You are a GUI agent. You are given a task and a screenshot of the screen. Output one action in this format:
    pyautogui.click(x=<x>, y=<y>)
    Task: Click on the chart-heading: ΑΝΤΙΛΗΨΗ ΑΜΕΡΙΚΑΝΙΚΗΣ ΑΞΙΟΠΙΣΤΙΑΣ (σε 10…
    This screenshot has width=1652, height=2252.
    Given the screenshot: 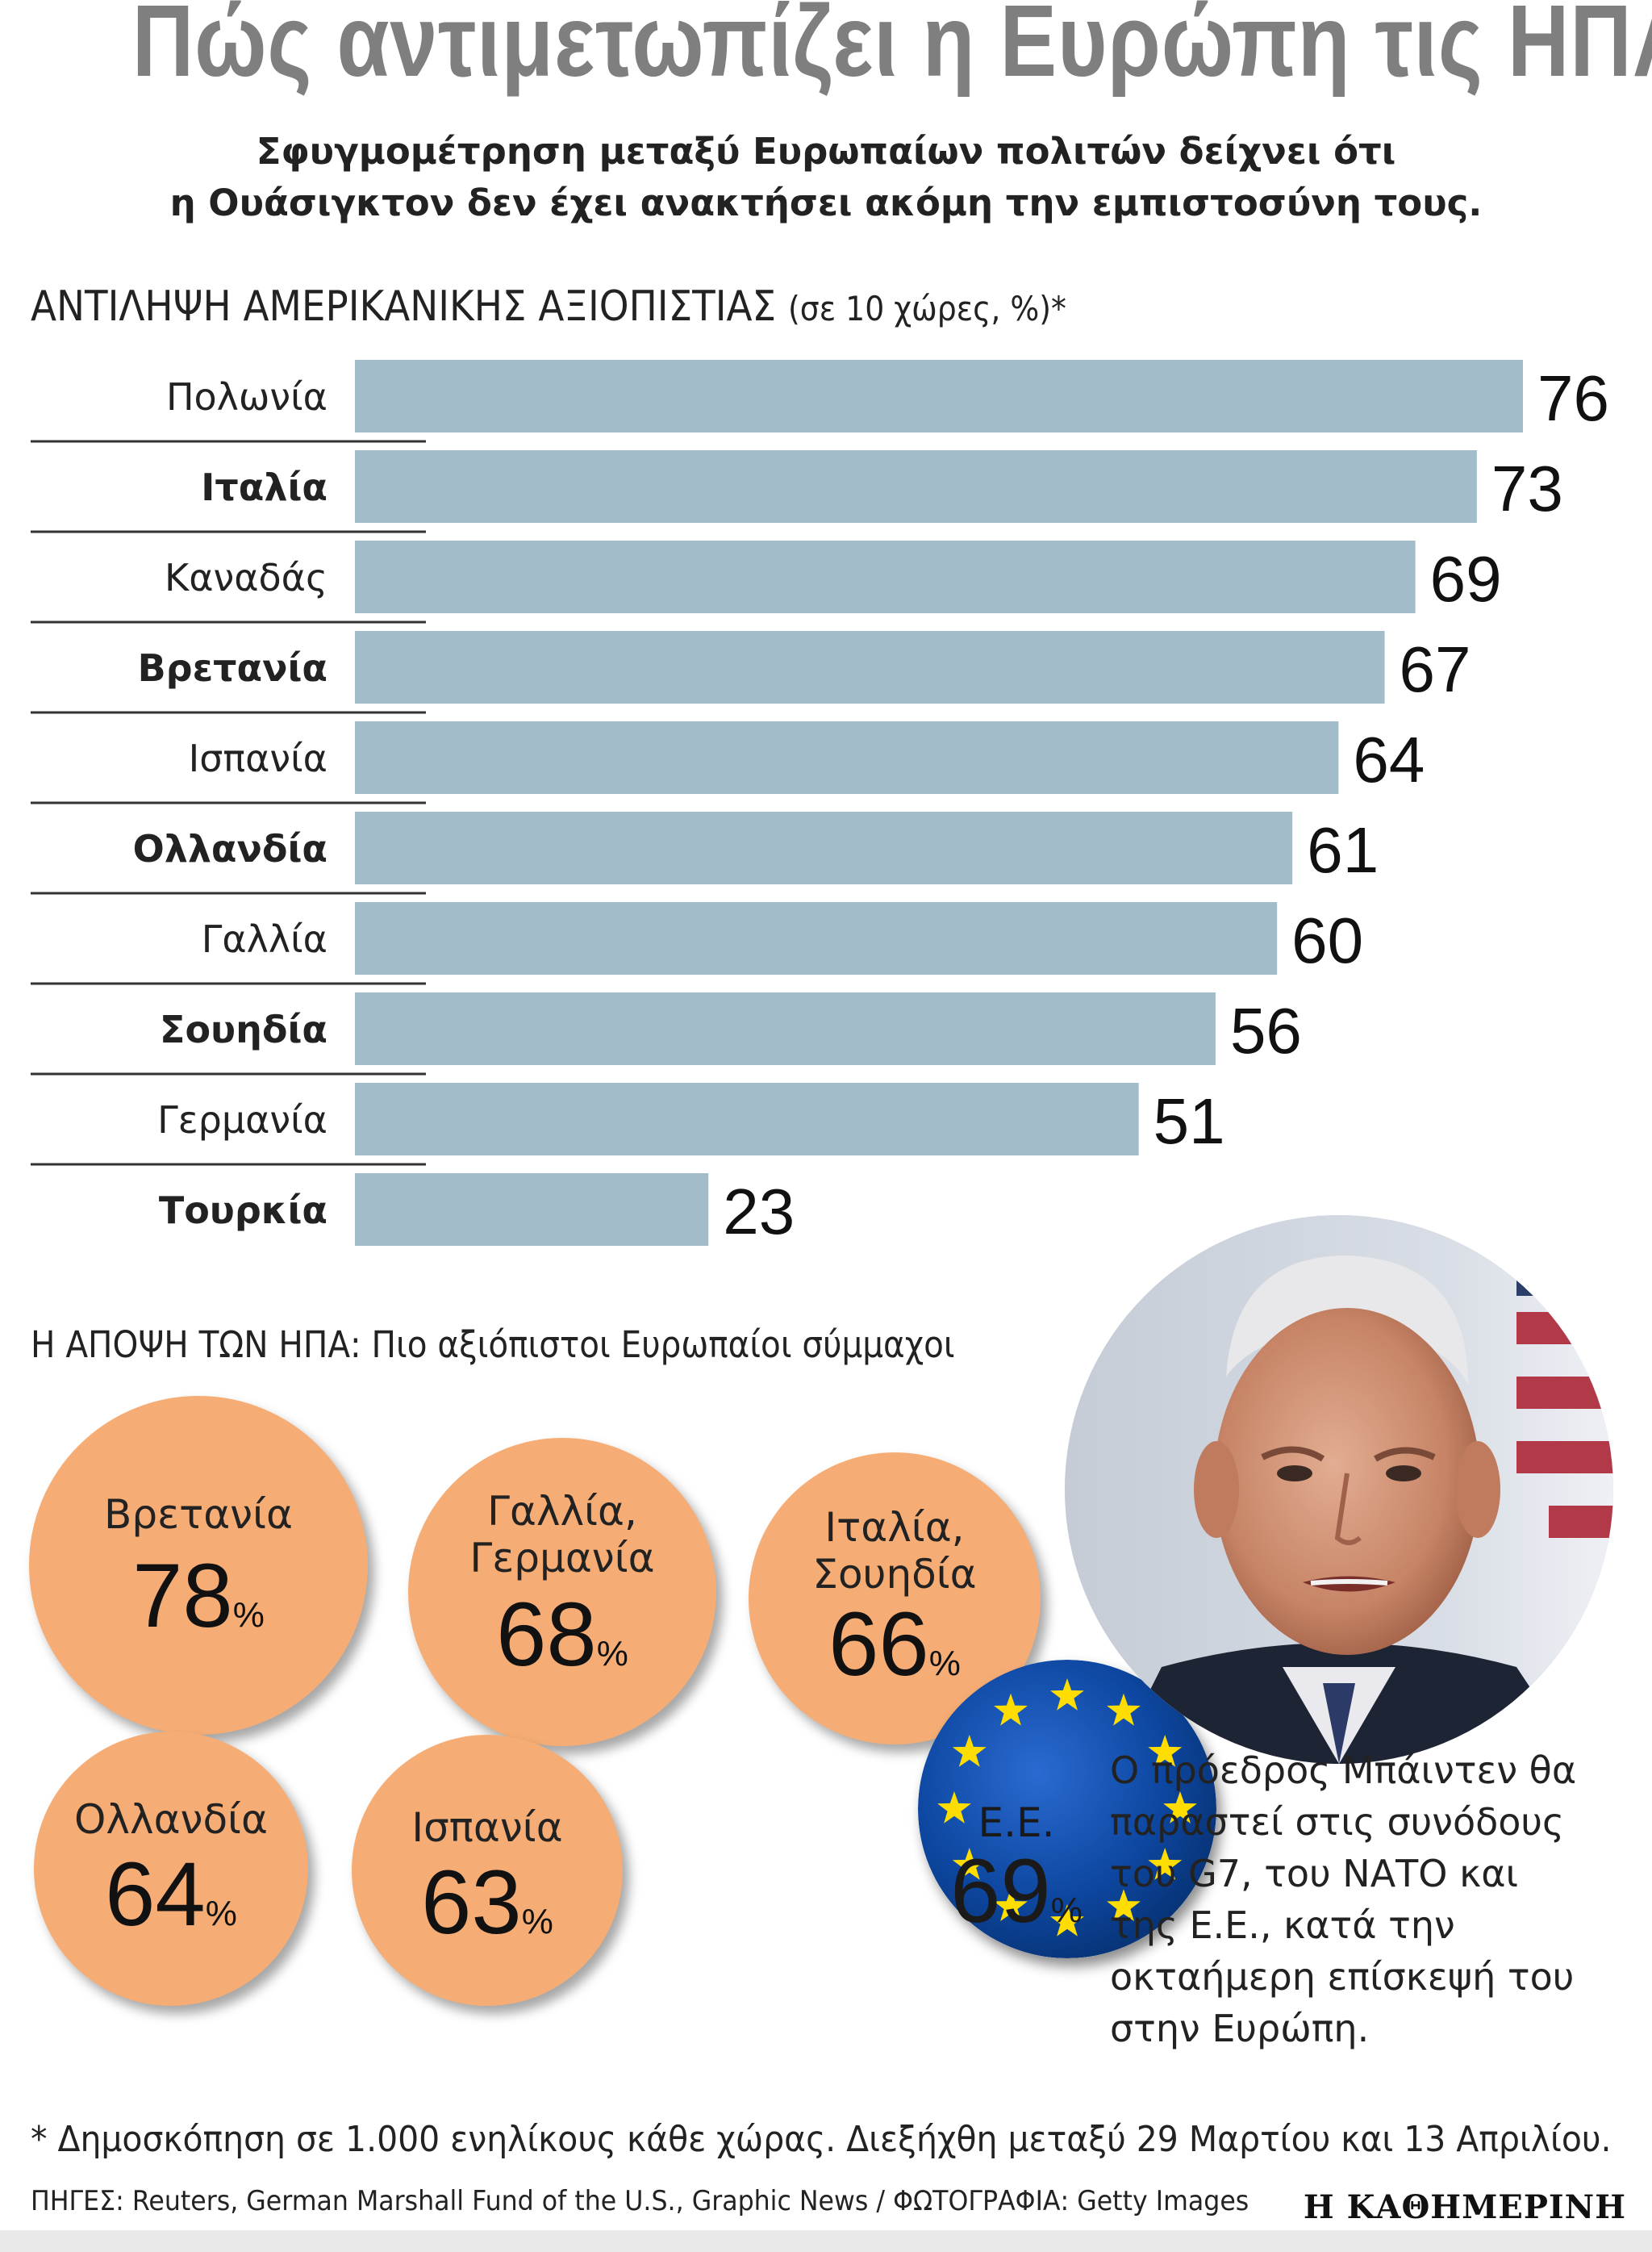 What is the action you would take?
    pyautogui.click(x=548, y=306)
    